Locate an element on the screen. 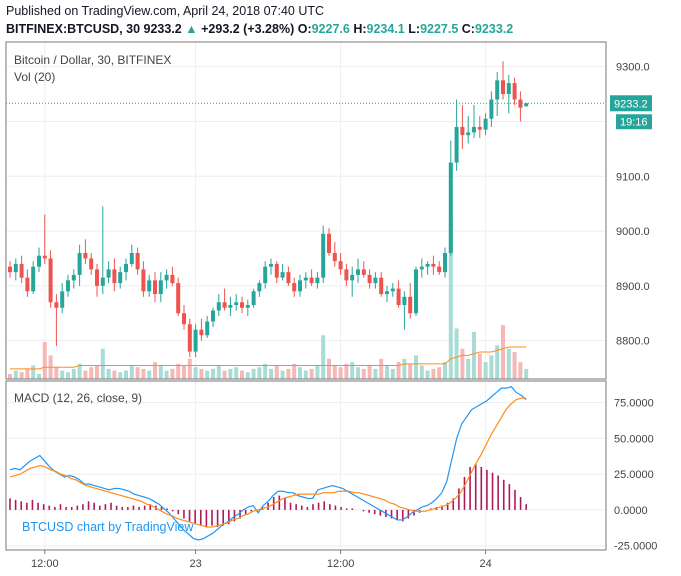 Image resolution: width=681 pixels, height=576 pixels. last-price-tag-box is located at coordinates (631, 103).